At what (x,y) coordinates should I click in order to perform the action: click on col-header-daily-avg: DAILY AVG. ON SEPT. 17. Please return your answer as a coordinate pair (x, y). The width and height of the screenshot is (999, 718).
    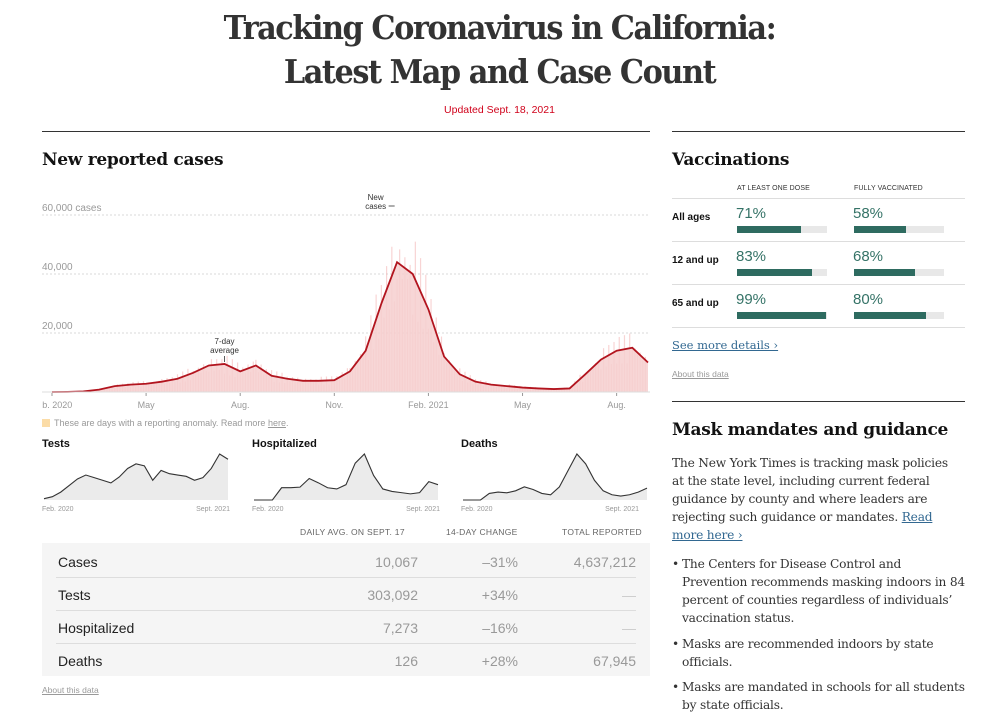
    Looking at the image, I should click on (352, 532).